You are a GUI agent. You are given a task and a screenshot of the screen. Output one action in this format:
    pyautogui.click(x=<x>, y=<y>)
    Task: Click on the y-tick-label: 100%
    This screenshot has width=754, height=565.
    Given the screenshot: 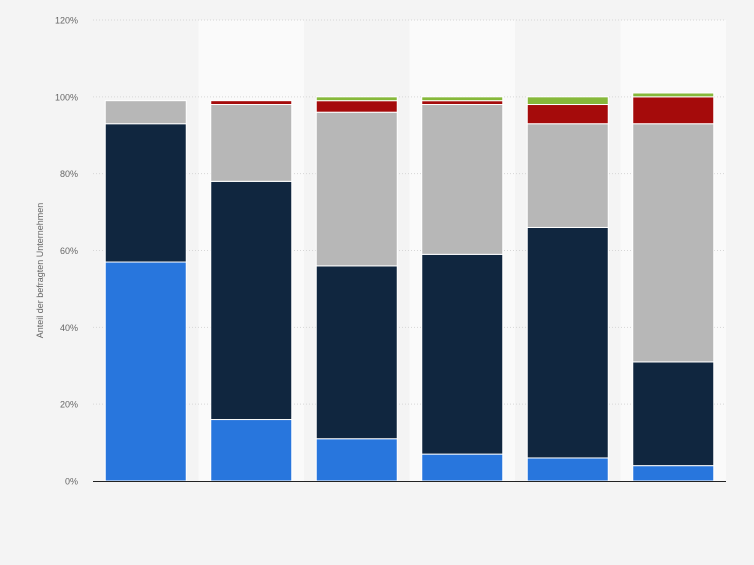 What is the action you would take?
    pyautogui.click(x=66, y=97)
    